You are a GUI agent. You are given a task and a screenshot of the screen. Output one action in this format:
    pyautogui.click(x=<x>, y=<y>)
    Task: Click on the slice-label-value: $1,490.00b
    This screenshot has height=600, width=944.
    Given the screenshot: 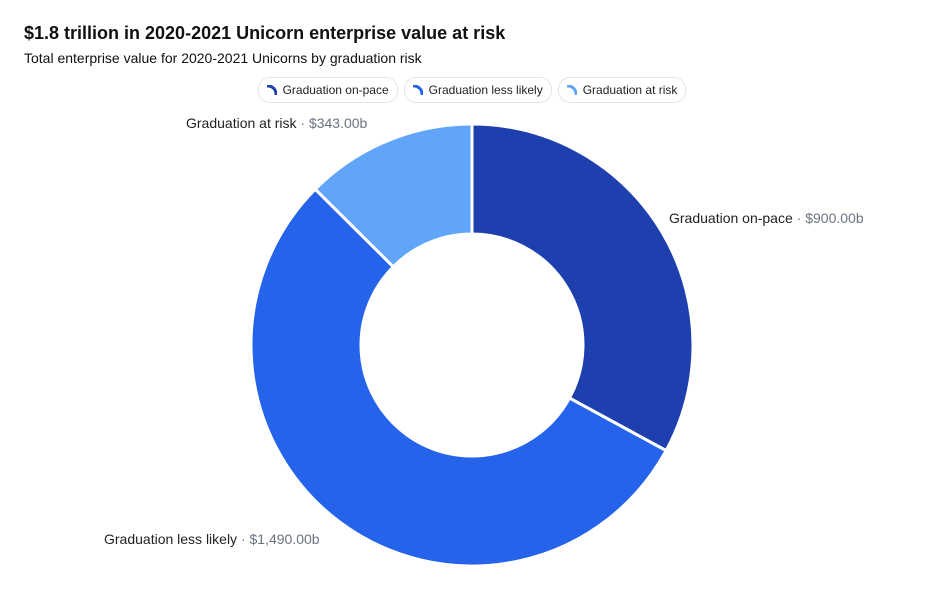 What is the action you would take?
    pyautogui.click(x=285, y=539)
    